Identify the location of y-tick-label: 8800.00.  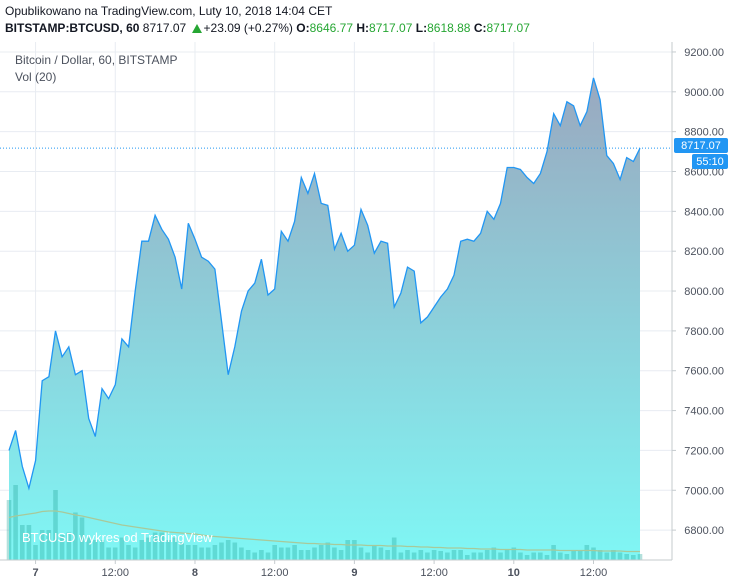
(704, 133).